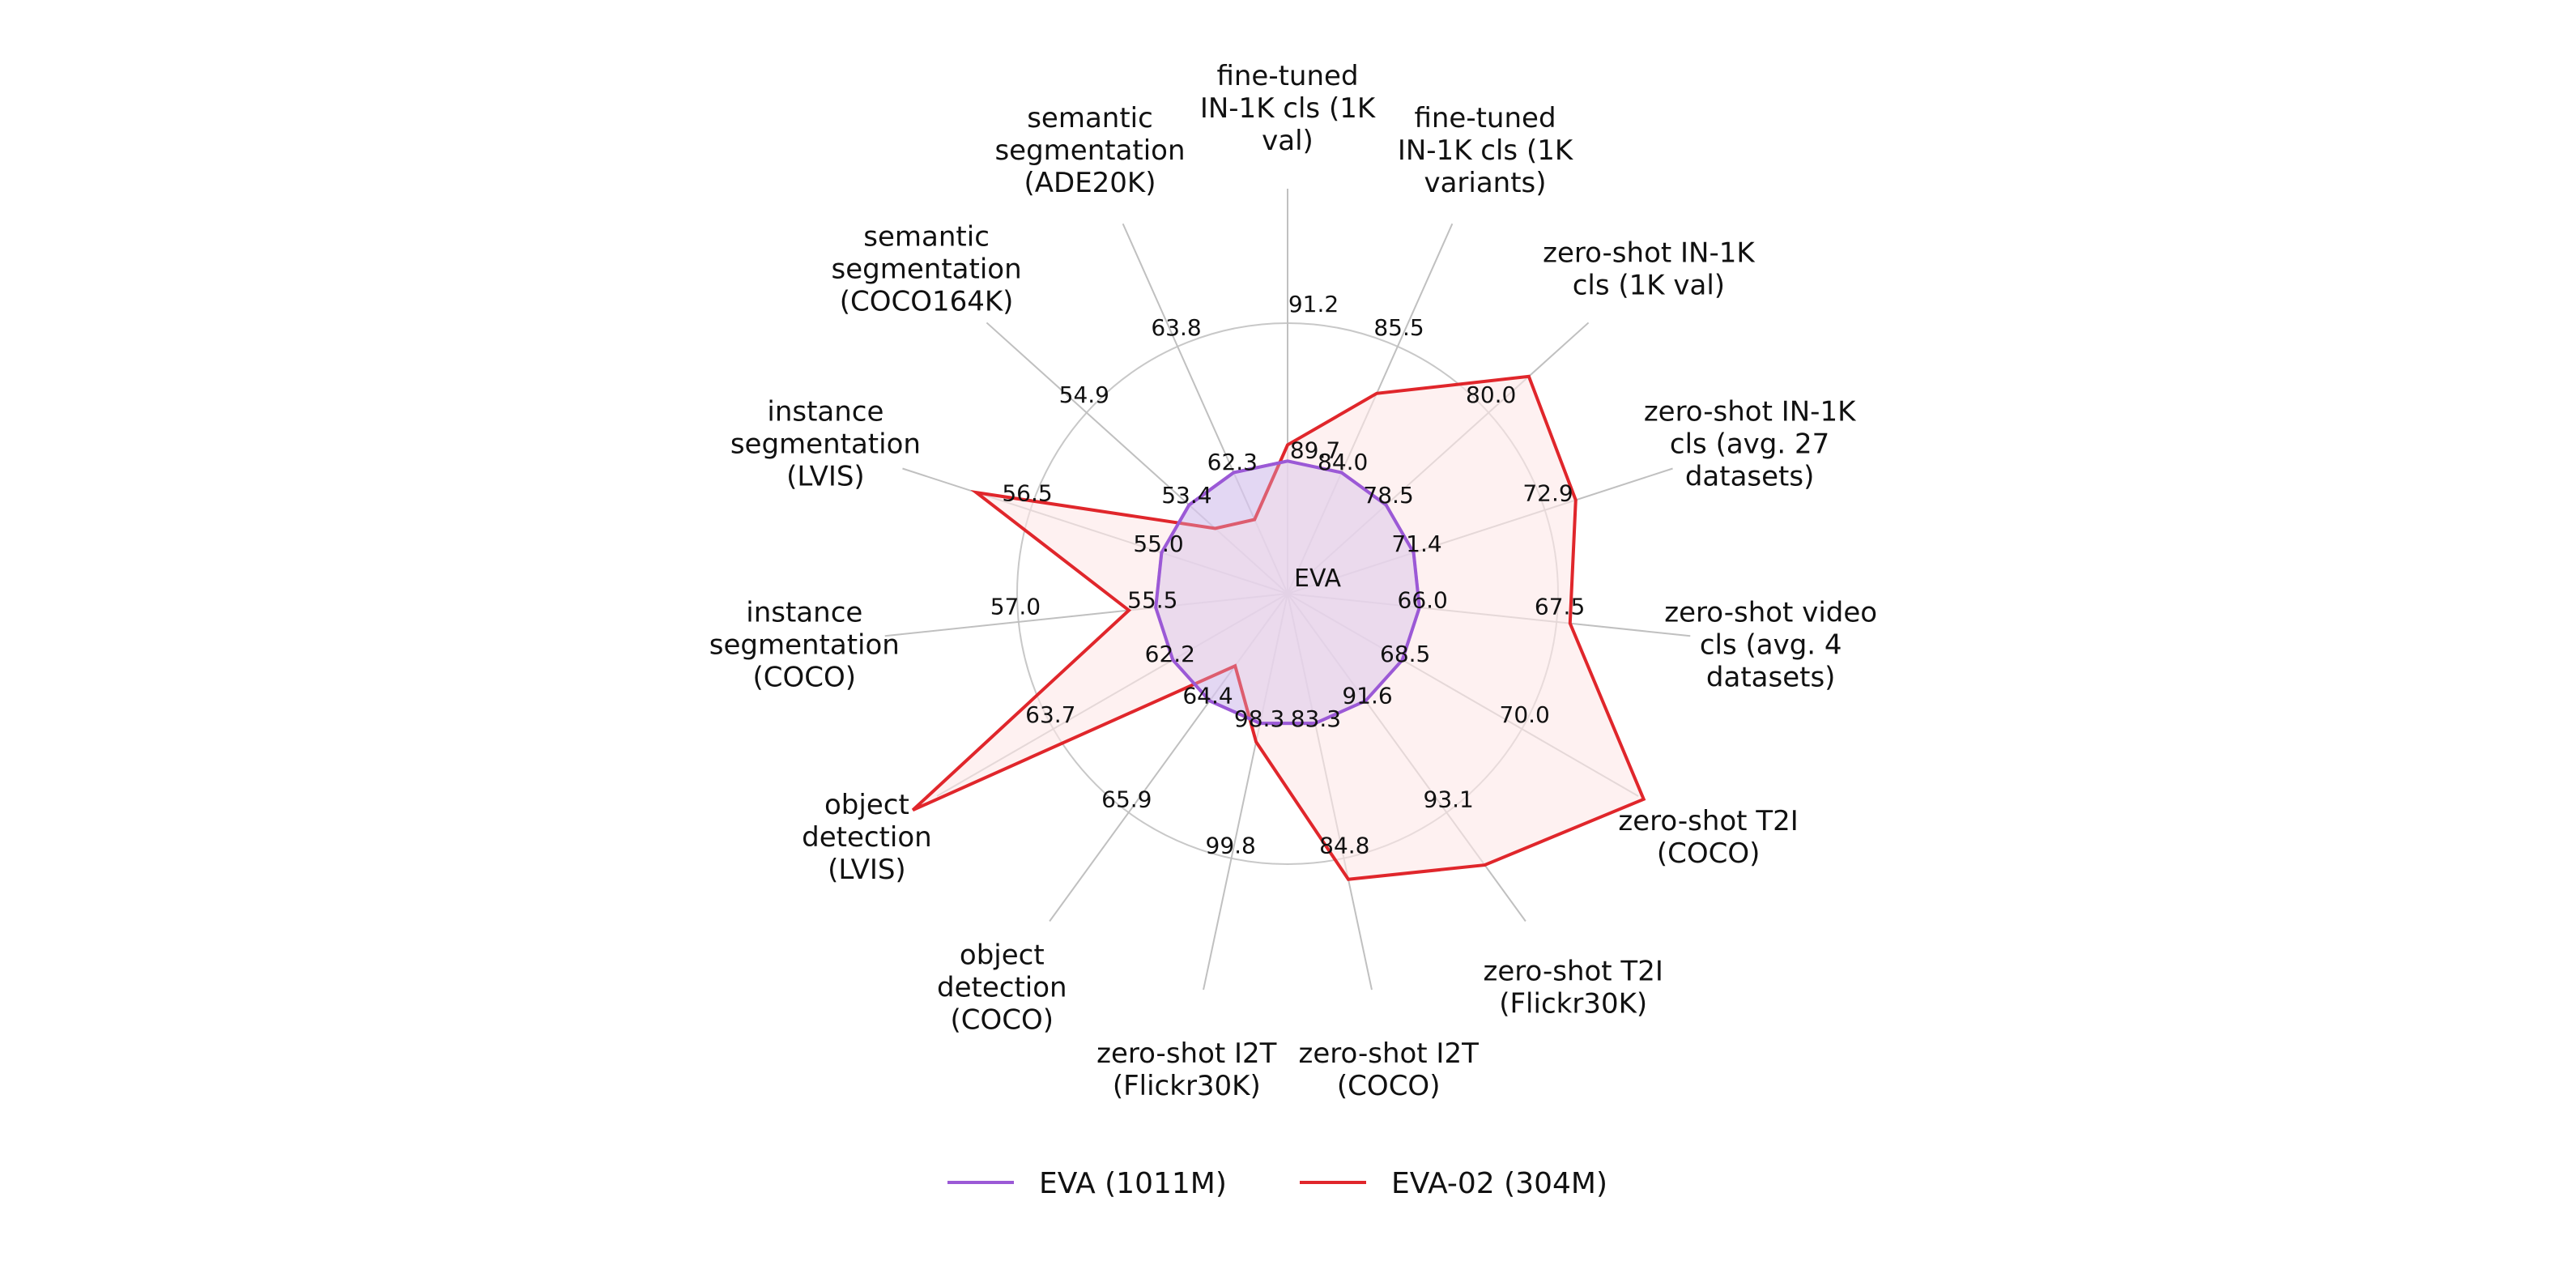  I want to click on eva02-value-label: 65.9, so click(1126, 799).